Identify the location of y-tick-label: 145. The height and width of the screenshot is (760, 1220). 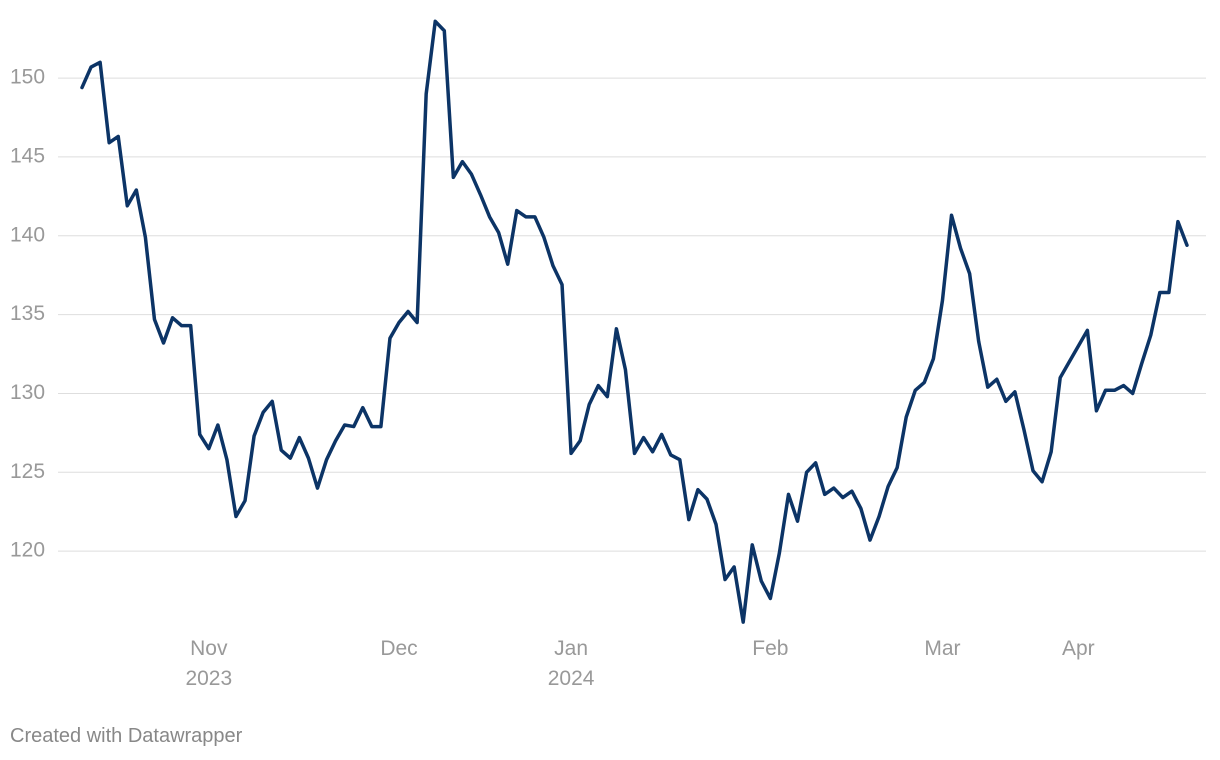
(27, 155).